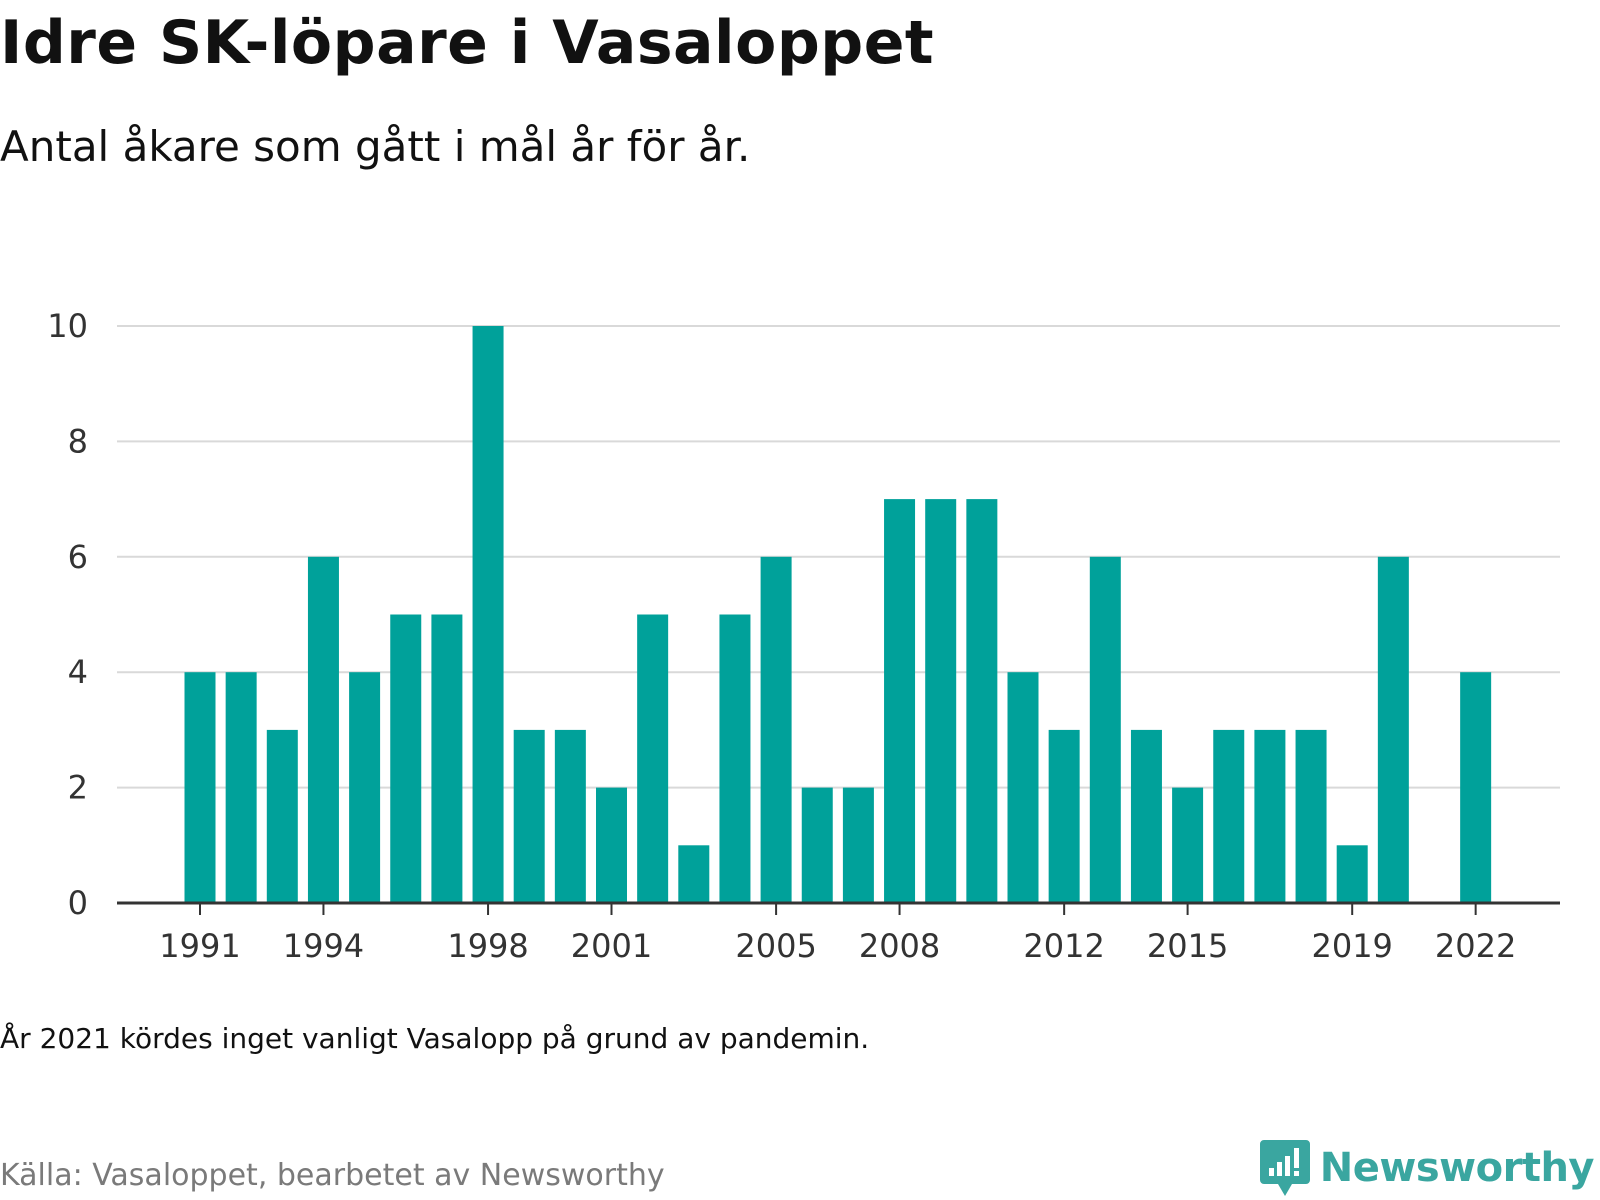 The height and width of the screenshot is (1200, 1600). What do you see at coordinates (529, 816) in the screenshot?
I see `bar-1999` at bounding box center [529, 816].